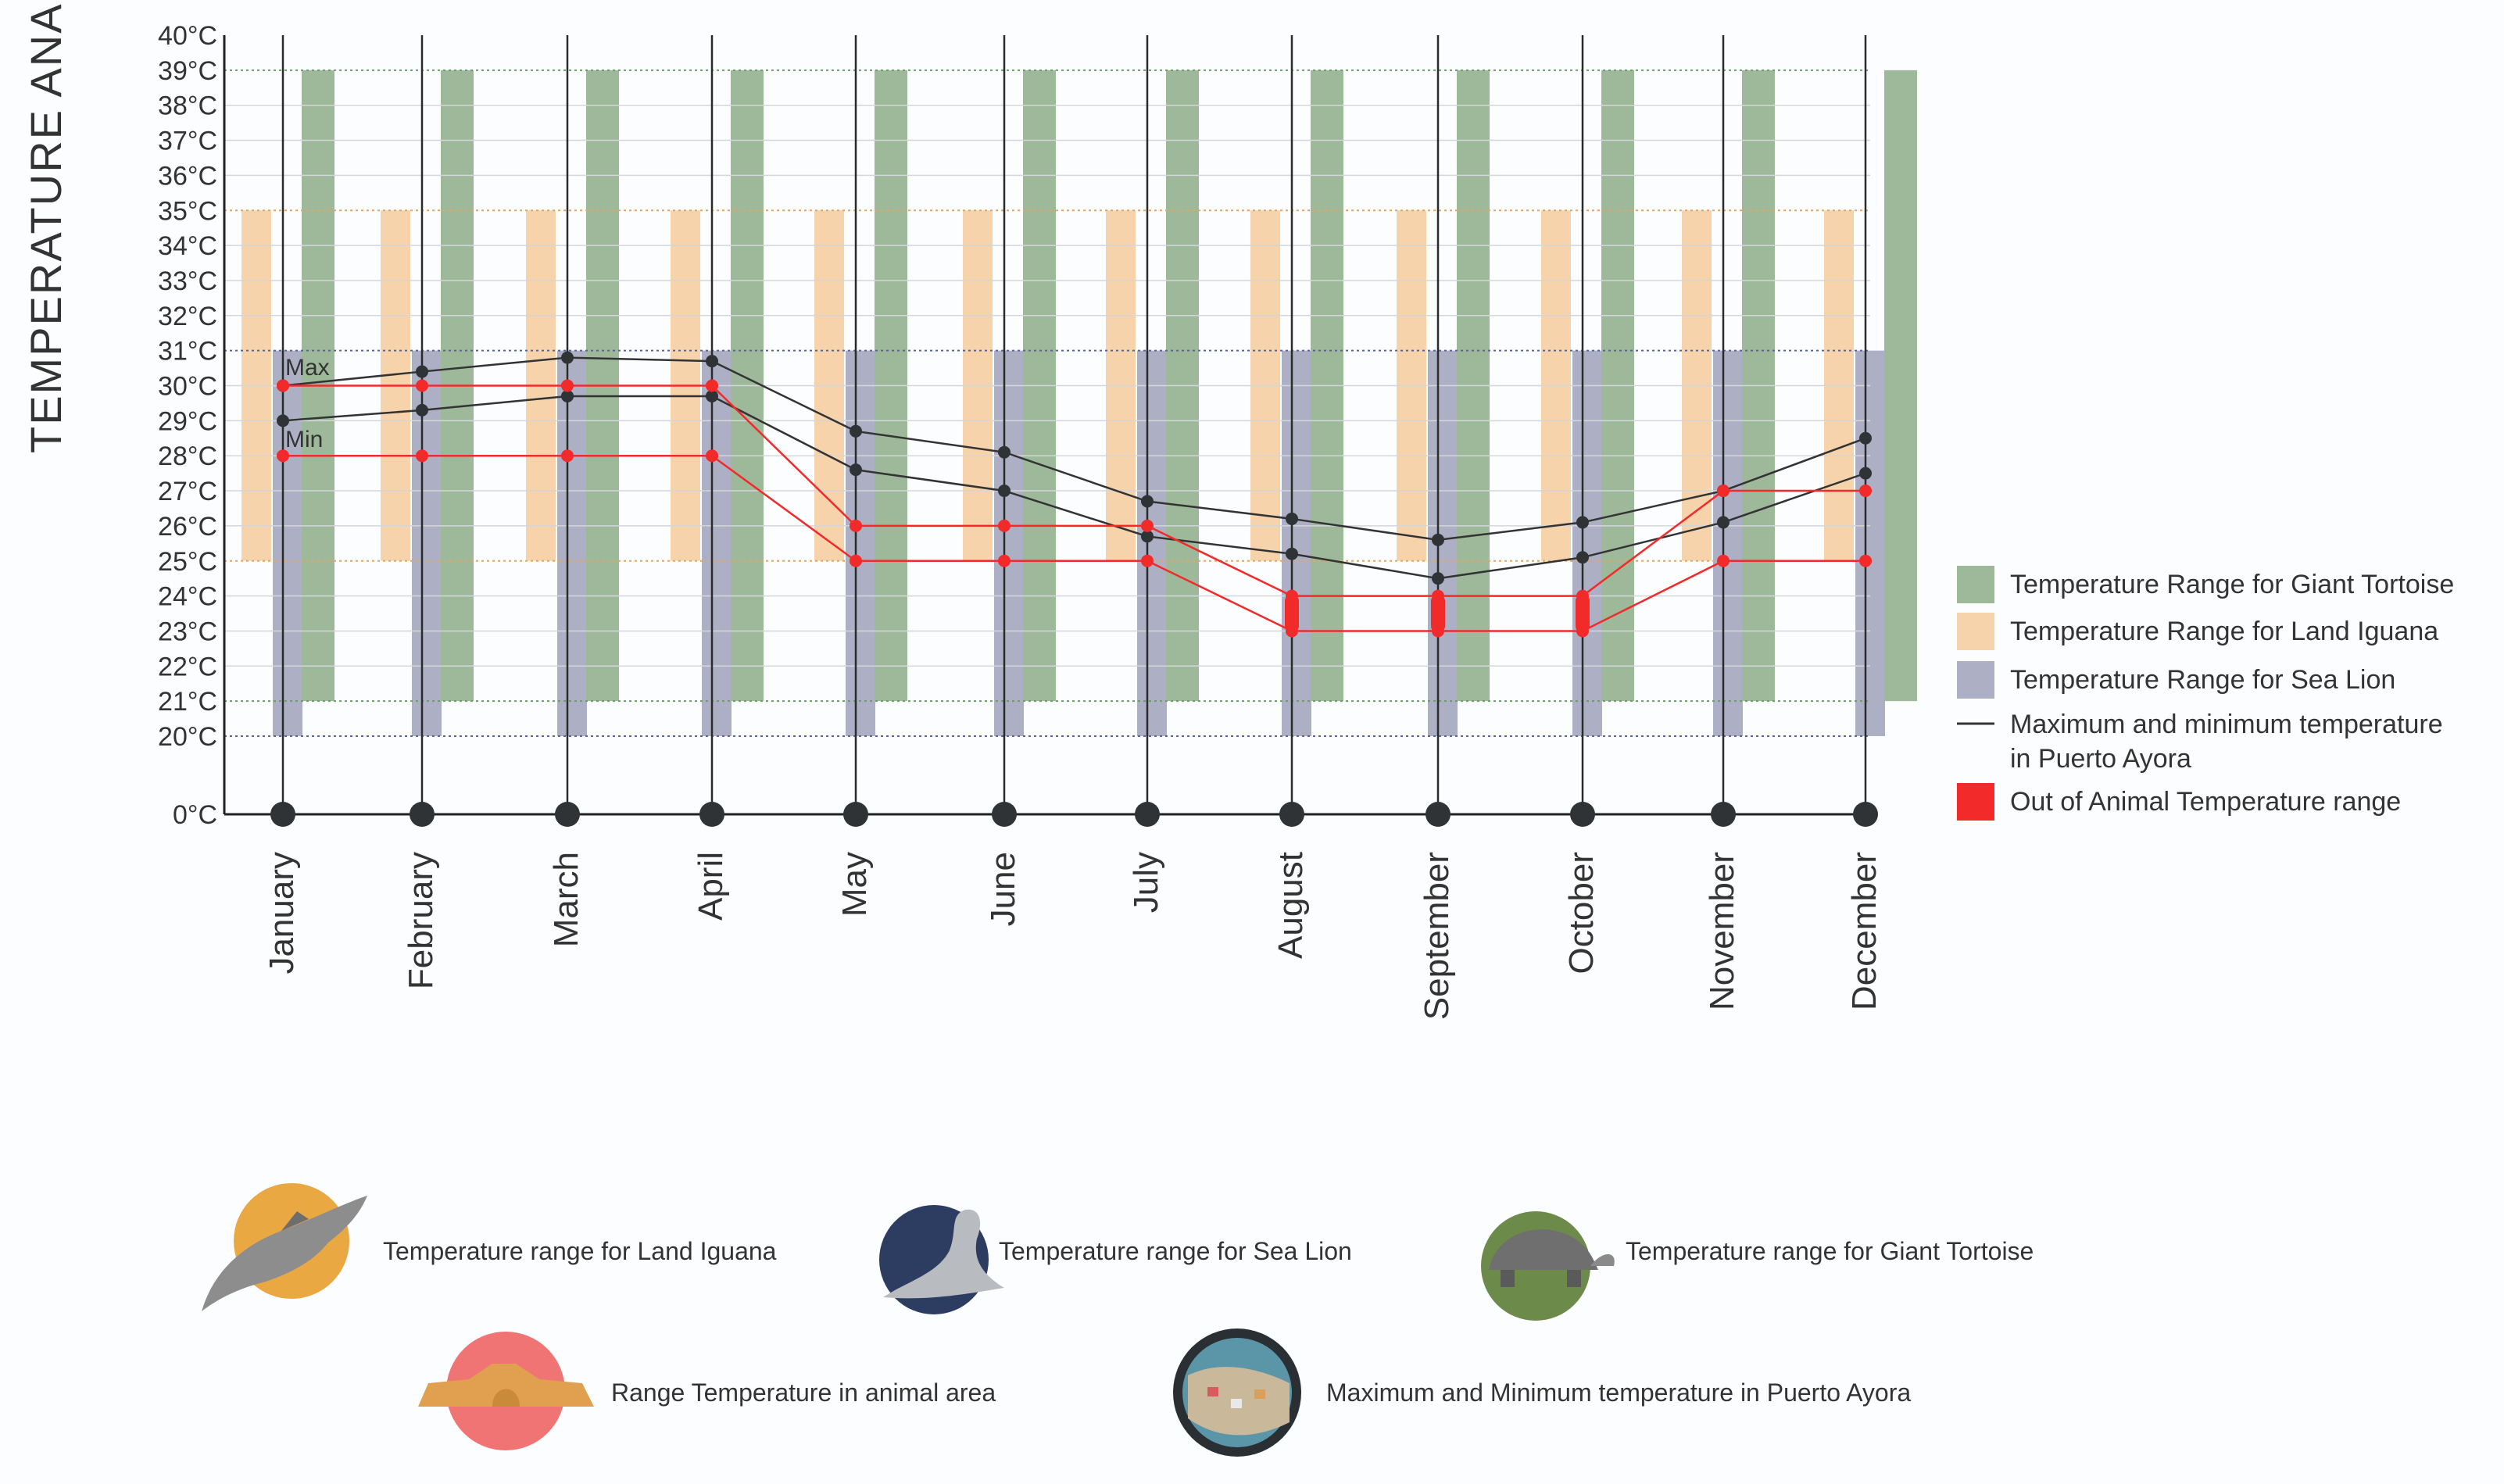 The image size is (2504, 1484). Describe the element at coordinates (187, 631) in the screenshot. I see `y-tick-label: 23°C` at that location.